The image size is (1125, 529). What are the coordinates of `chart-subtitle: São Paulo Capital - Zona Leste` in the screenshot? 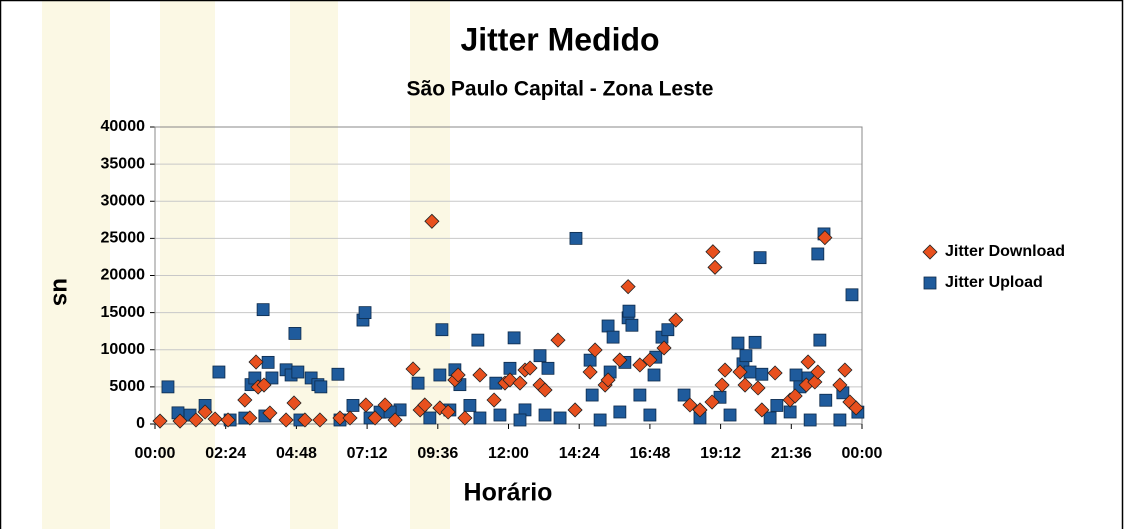 It's located at (560, 89).